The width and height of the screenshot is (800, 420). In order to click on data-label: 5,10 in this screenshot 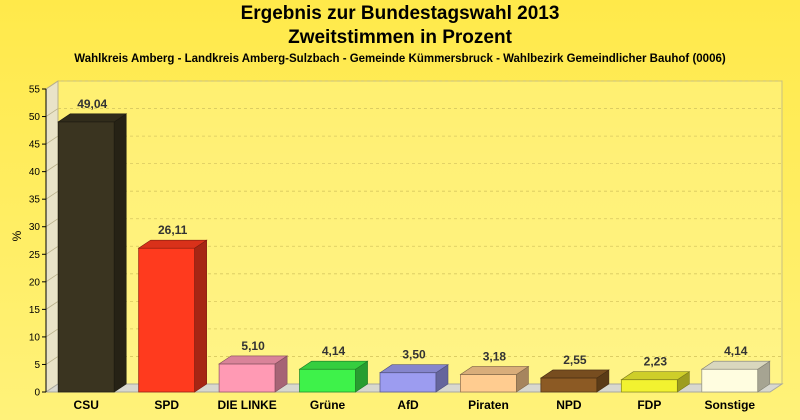, I will do `click(253, 346)`.